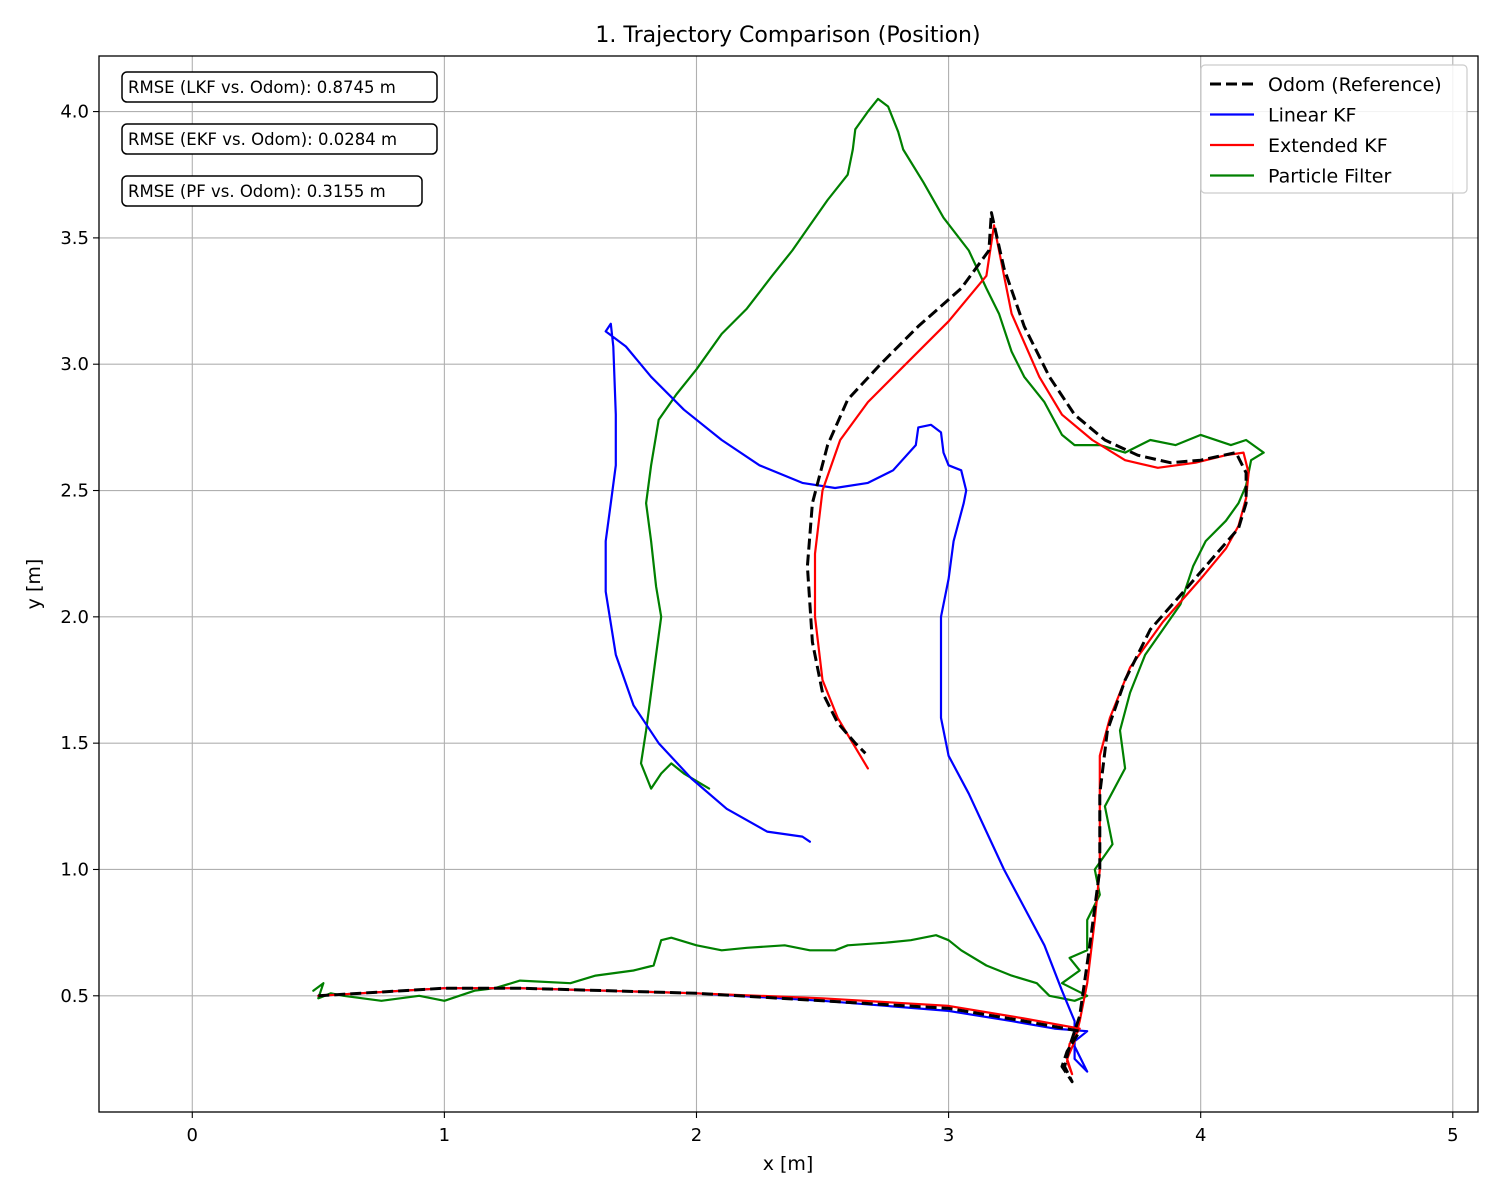 This screenshot has width=1500, height=1200. I want to click on x-tick-label: 3, so click(948, 1135).